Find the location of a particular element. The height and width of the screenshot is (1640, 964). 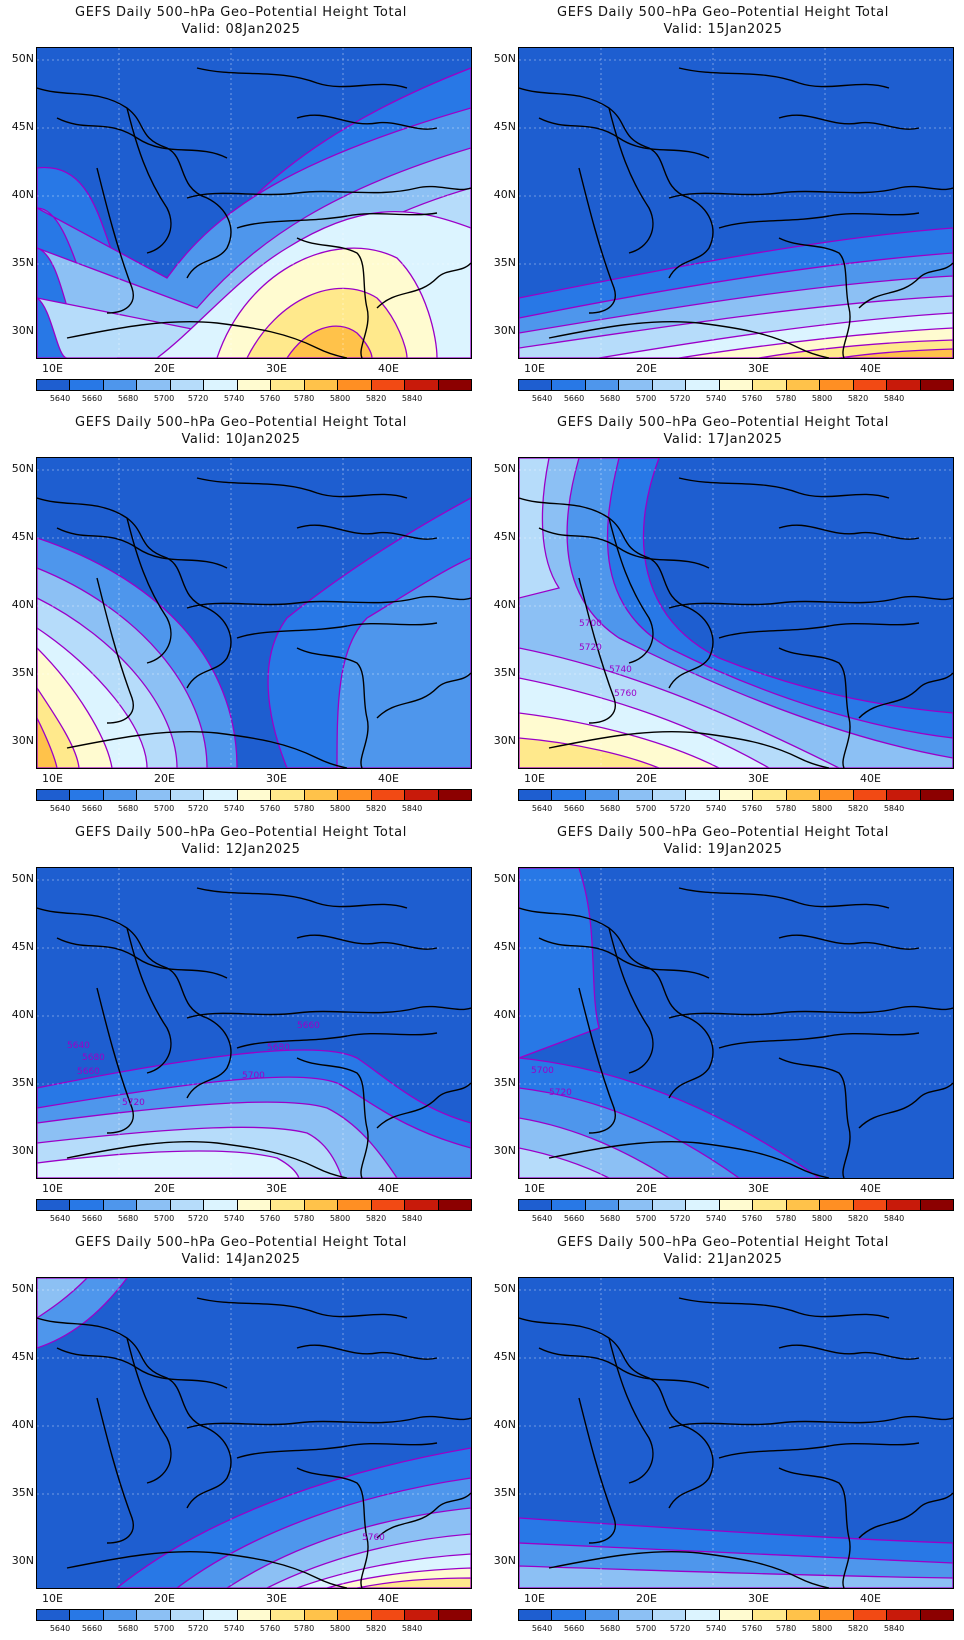

panel-valid-date: Valid: 12Jan2025 is located at coordinates (241, 849).